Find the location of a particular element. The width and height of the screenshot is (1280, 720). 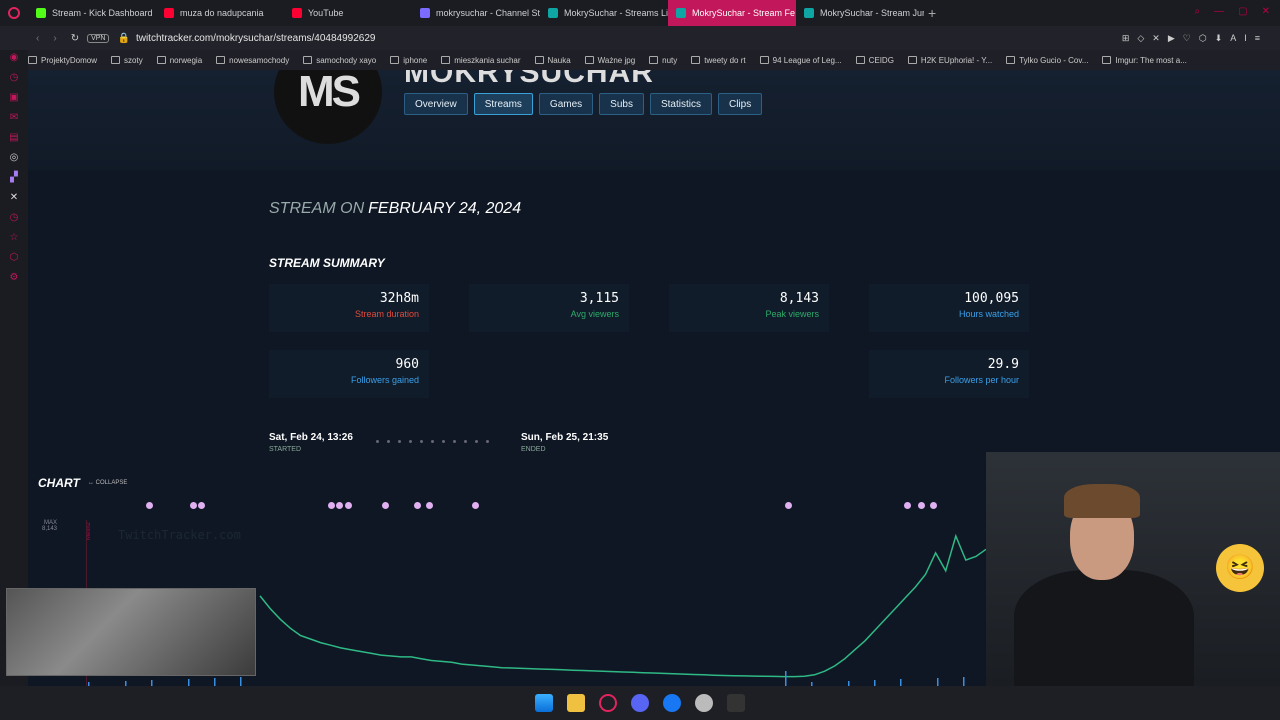

lock-icon: 🔒 is located at coordinates (123, 38).